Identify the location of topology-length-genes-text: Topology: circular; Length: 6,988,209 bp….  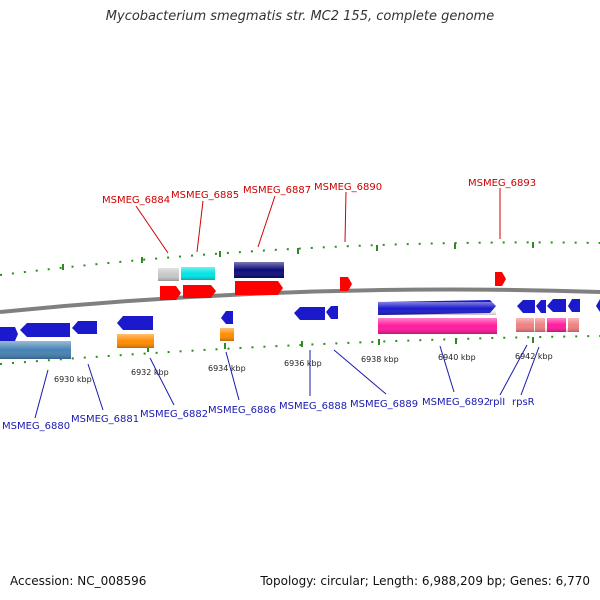
(425, 581).